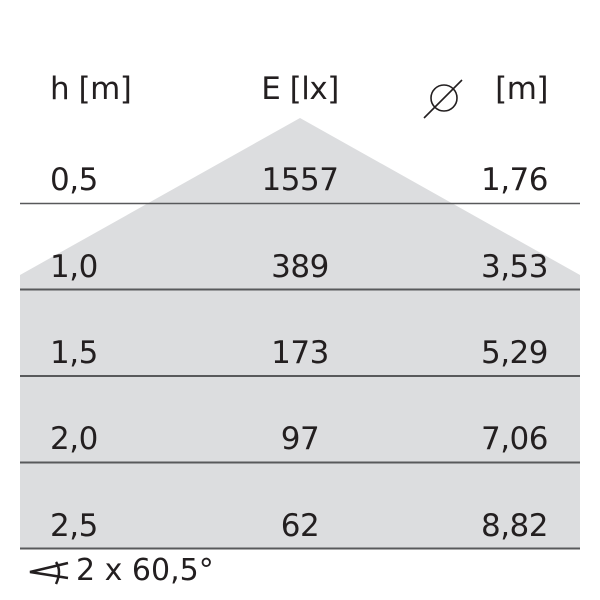 Image resolution: width=600 pixels, height=600 pixels. I want to click on beam-angle-value: 2 x 60,5°, so click(145, 570).